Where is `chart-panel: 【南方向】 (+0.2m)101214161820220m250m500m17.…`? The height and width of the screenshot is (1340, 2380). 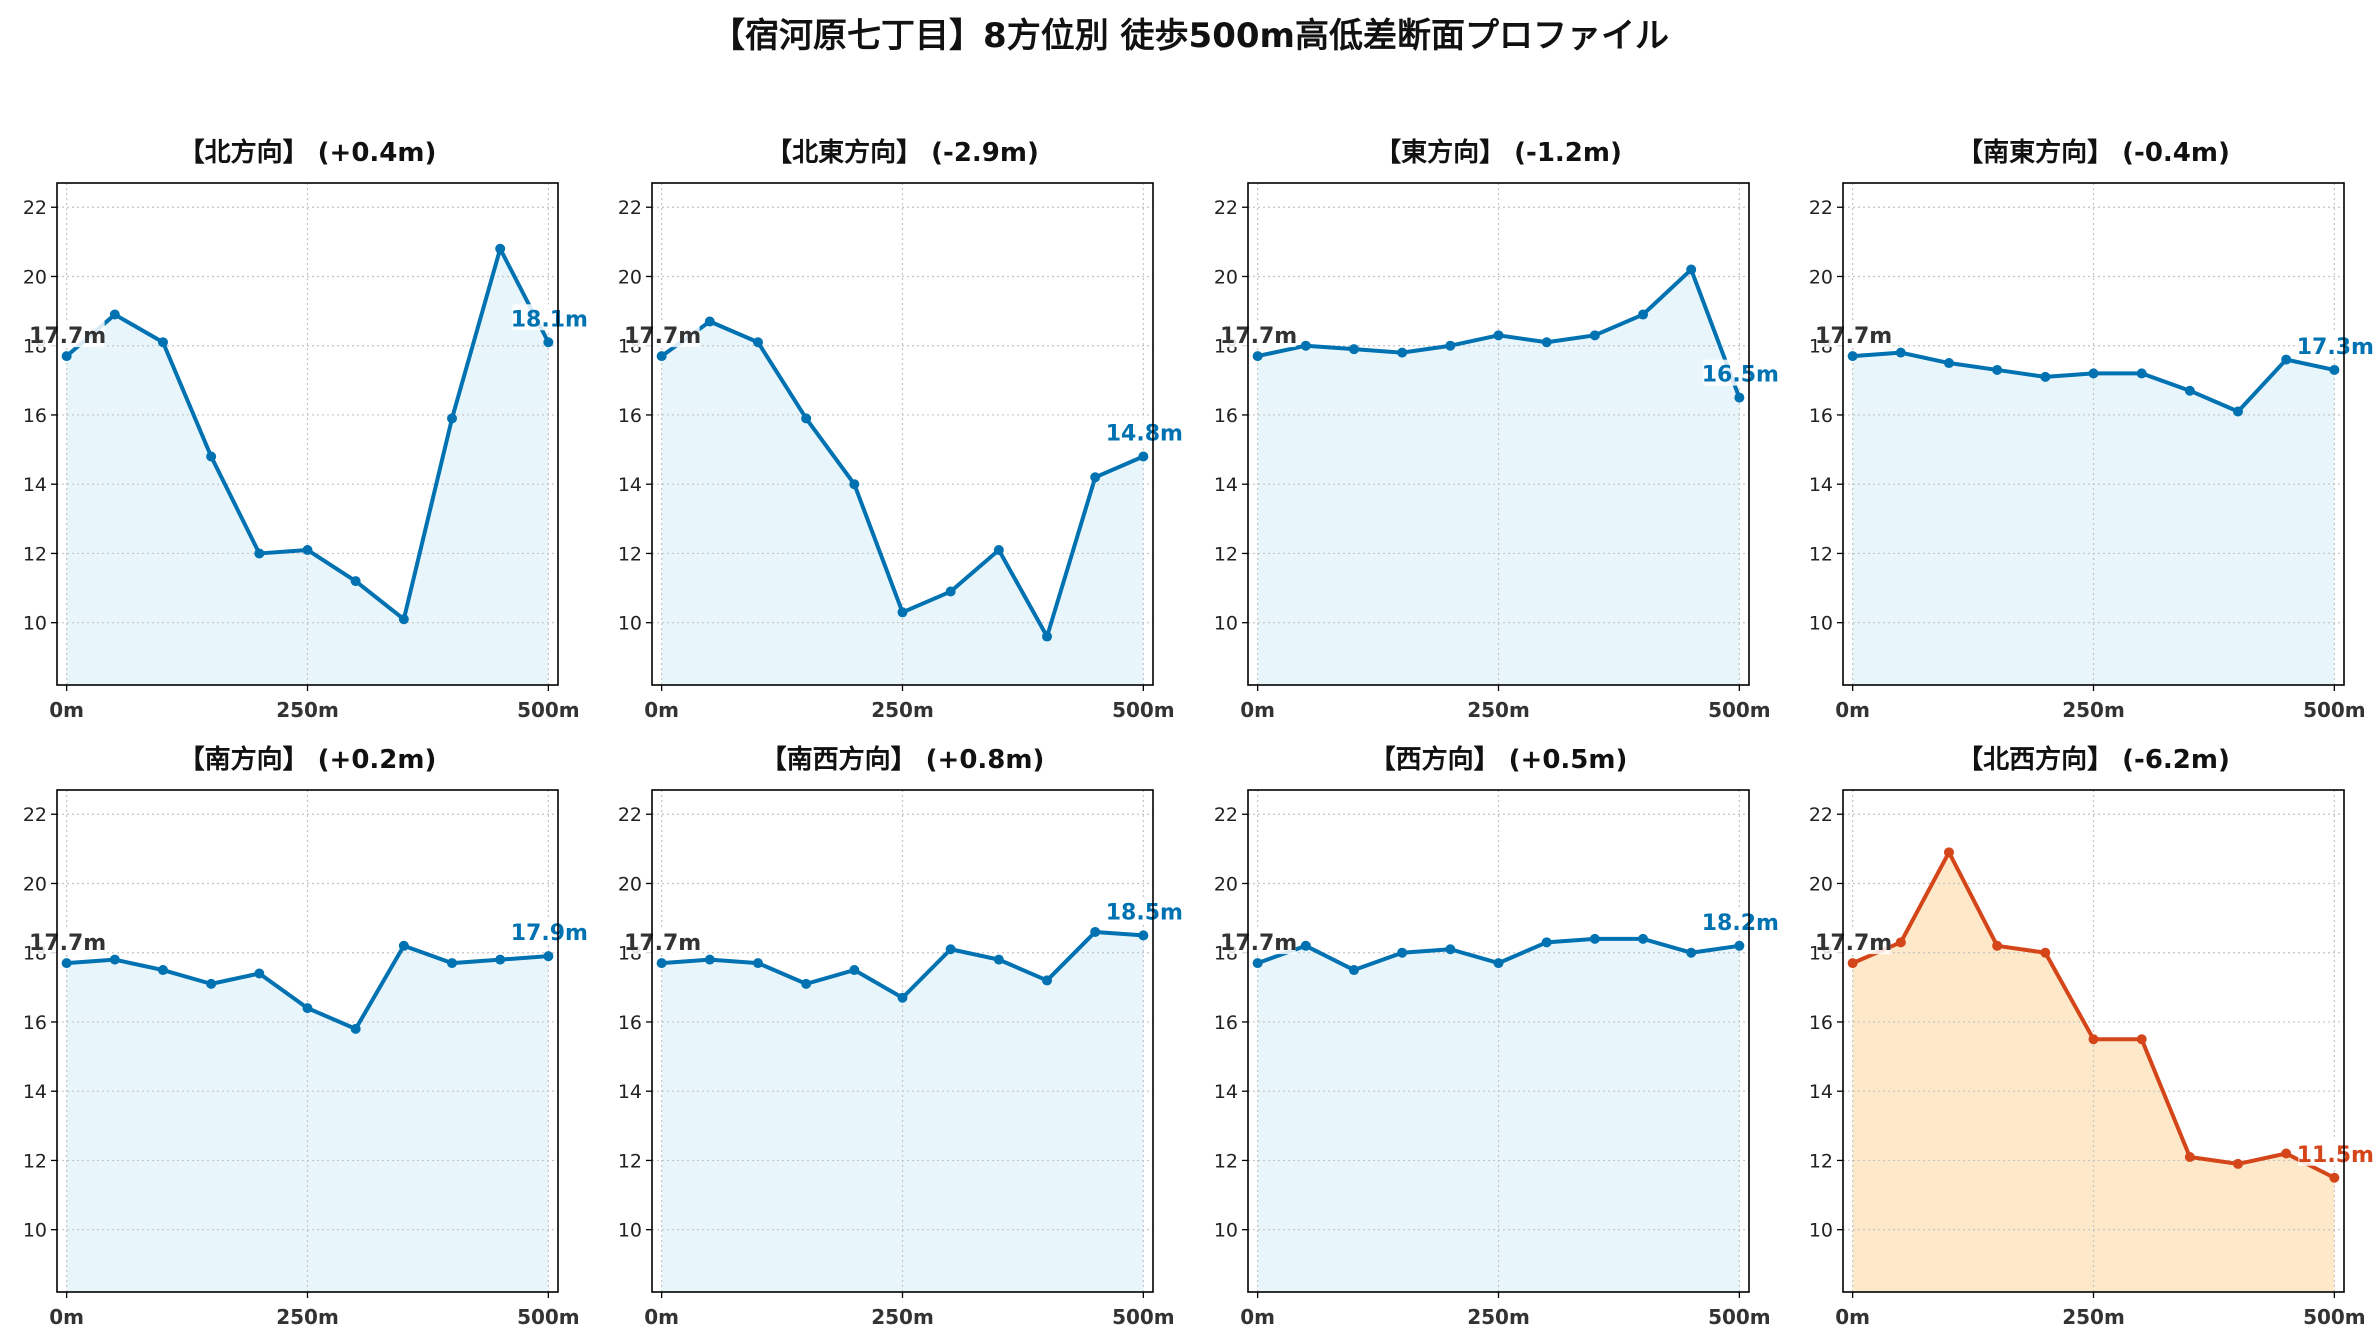
chart-panel: 【南方向】 (+0.2m)101214161820220m250m500m17.… is located at coordinates (305, 1036).